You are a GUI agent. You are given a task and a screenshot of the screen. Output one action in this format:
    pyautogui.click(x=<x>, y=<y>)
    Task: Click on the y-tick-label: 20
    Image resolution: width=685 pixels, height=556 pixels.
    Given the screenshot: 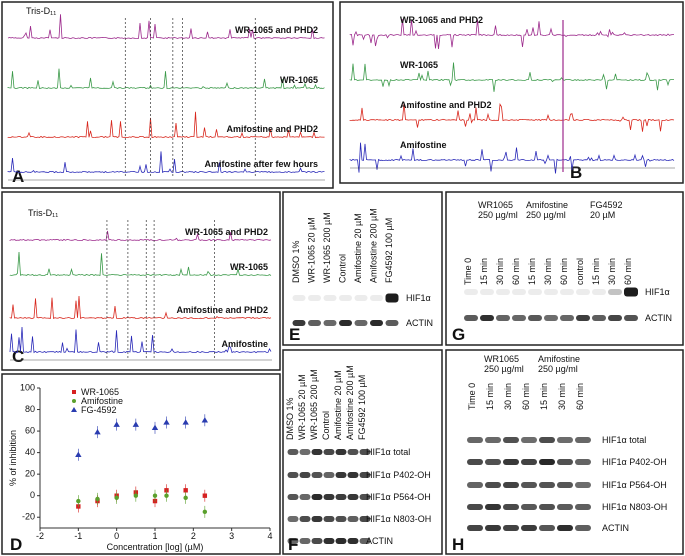 What is the action you would take?
    pyautogui.click(x=30, y=474)
    